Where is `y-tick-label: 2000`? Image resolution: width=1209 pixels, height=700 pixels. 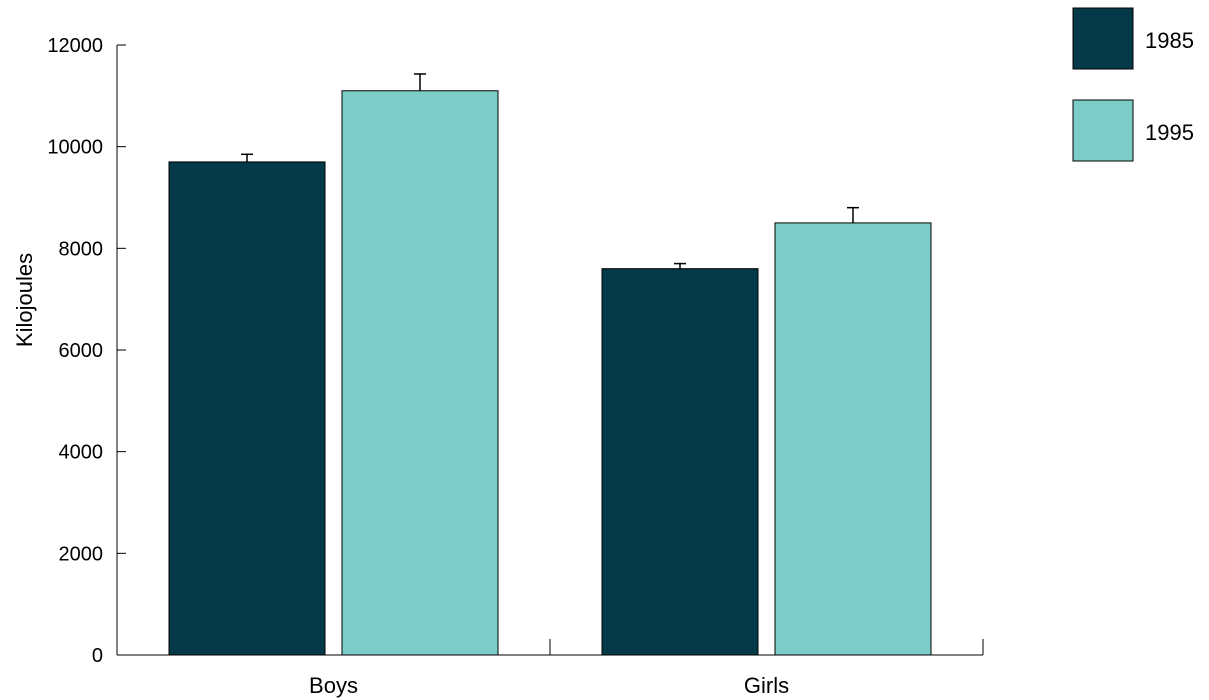 y-tick-label: 2000 is located at coordinates (81, 554).